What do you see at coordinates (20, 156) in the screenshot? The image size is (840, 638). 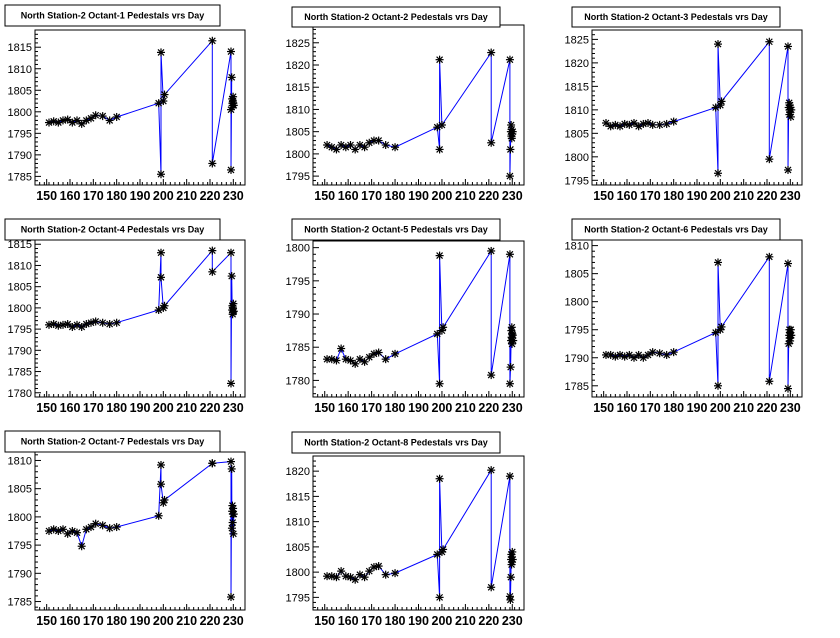 I see `y-tick-label: 1790` at bounding box center [20, 156].